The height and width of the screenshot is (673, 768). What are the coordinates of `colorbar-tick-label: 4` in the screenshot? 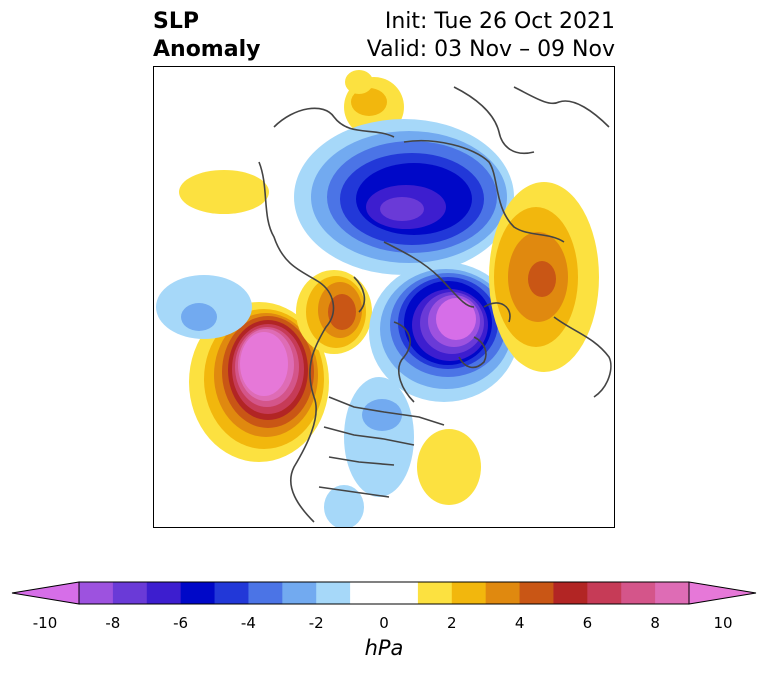 It's located at (519, 623).